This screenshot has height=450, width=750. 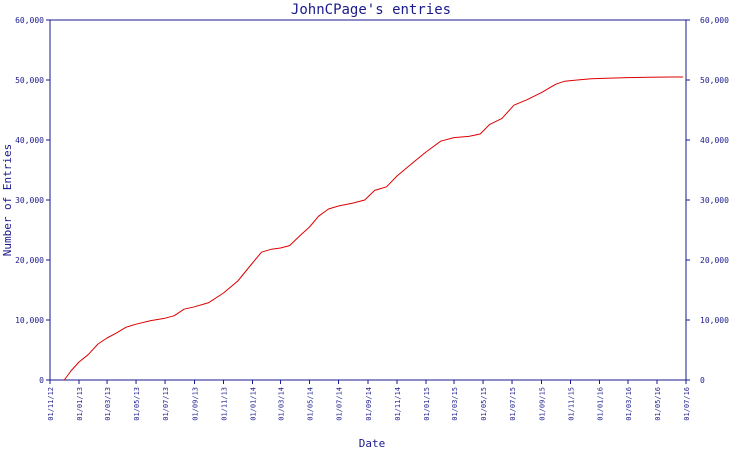 I want to click on y-tick-label-left: 60,000, so click(x=29, y=20).